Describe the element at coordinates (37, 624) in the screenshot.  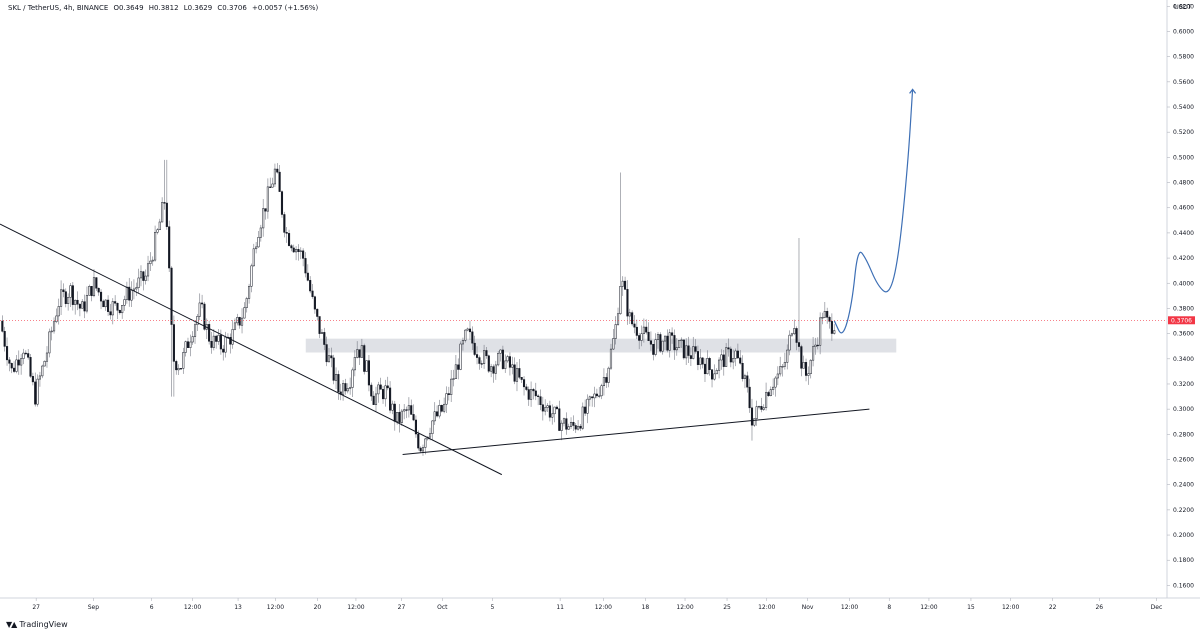
I see `brand: ▼▲ TradingView` at that location.